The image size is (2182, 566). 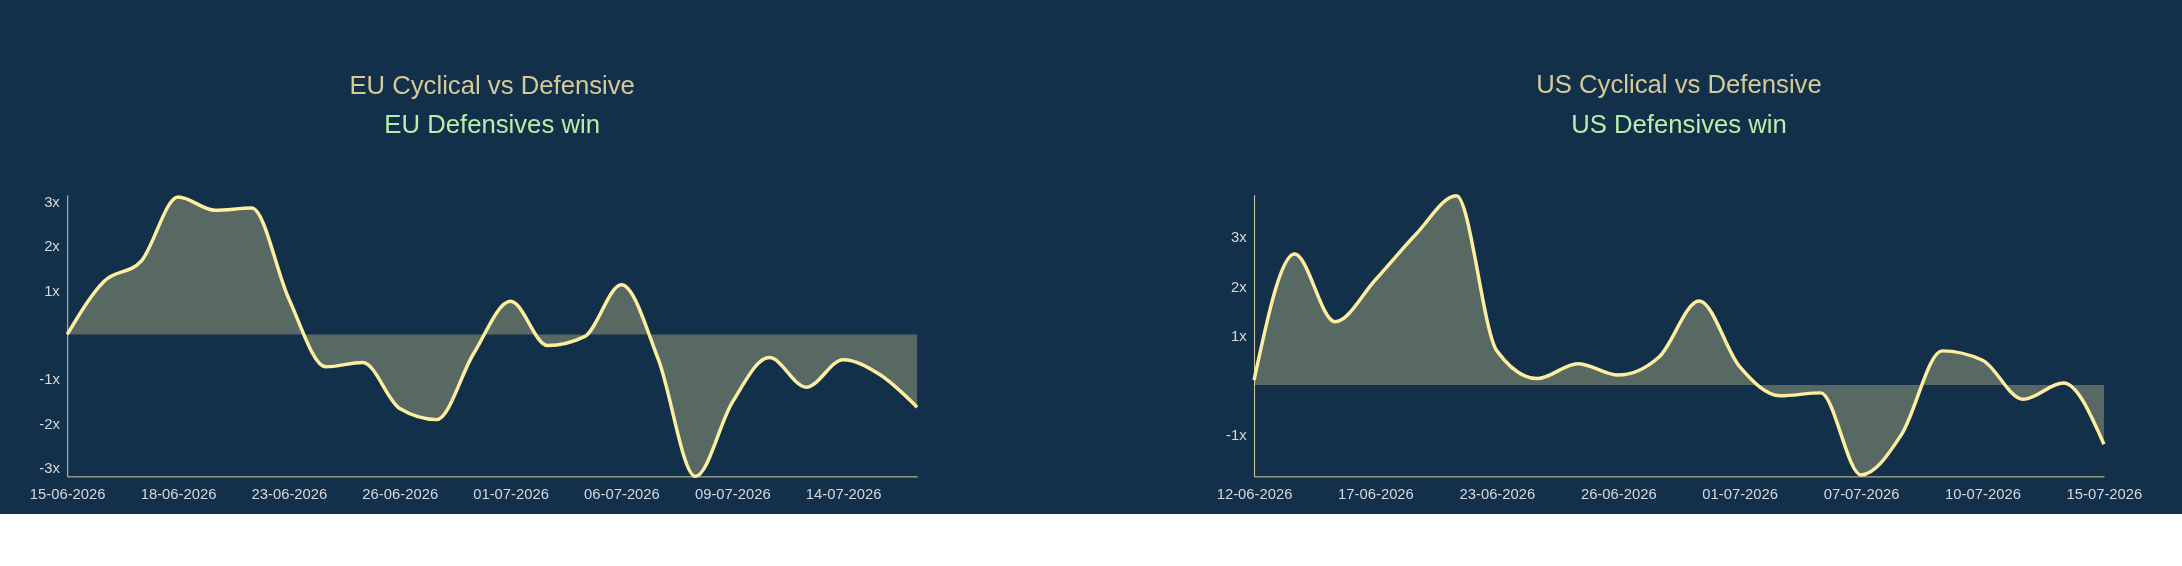 I want to click on x-tick-label: 10-07-2026, so click(x=1983, y=493).